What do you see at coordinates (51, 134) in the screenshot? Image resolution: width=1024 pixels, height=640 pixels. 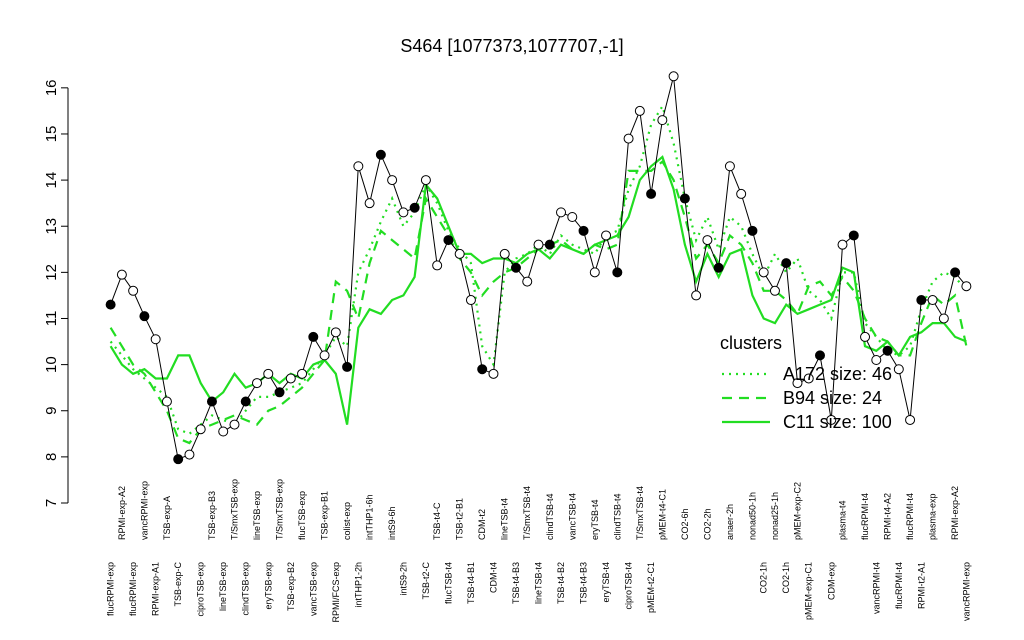 I see `y-tick-label: 15` at bounding box center [51, 134].